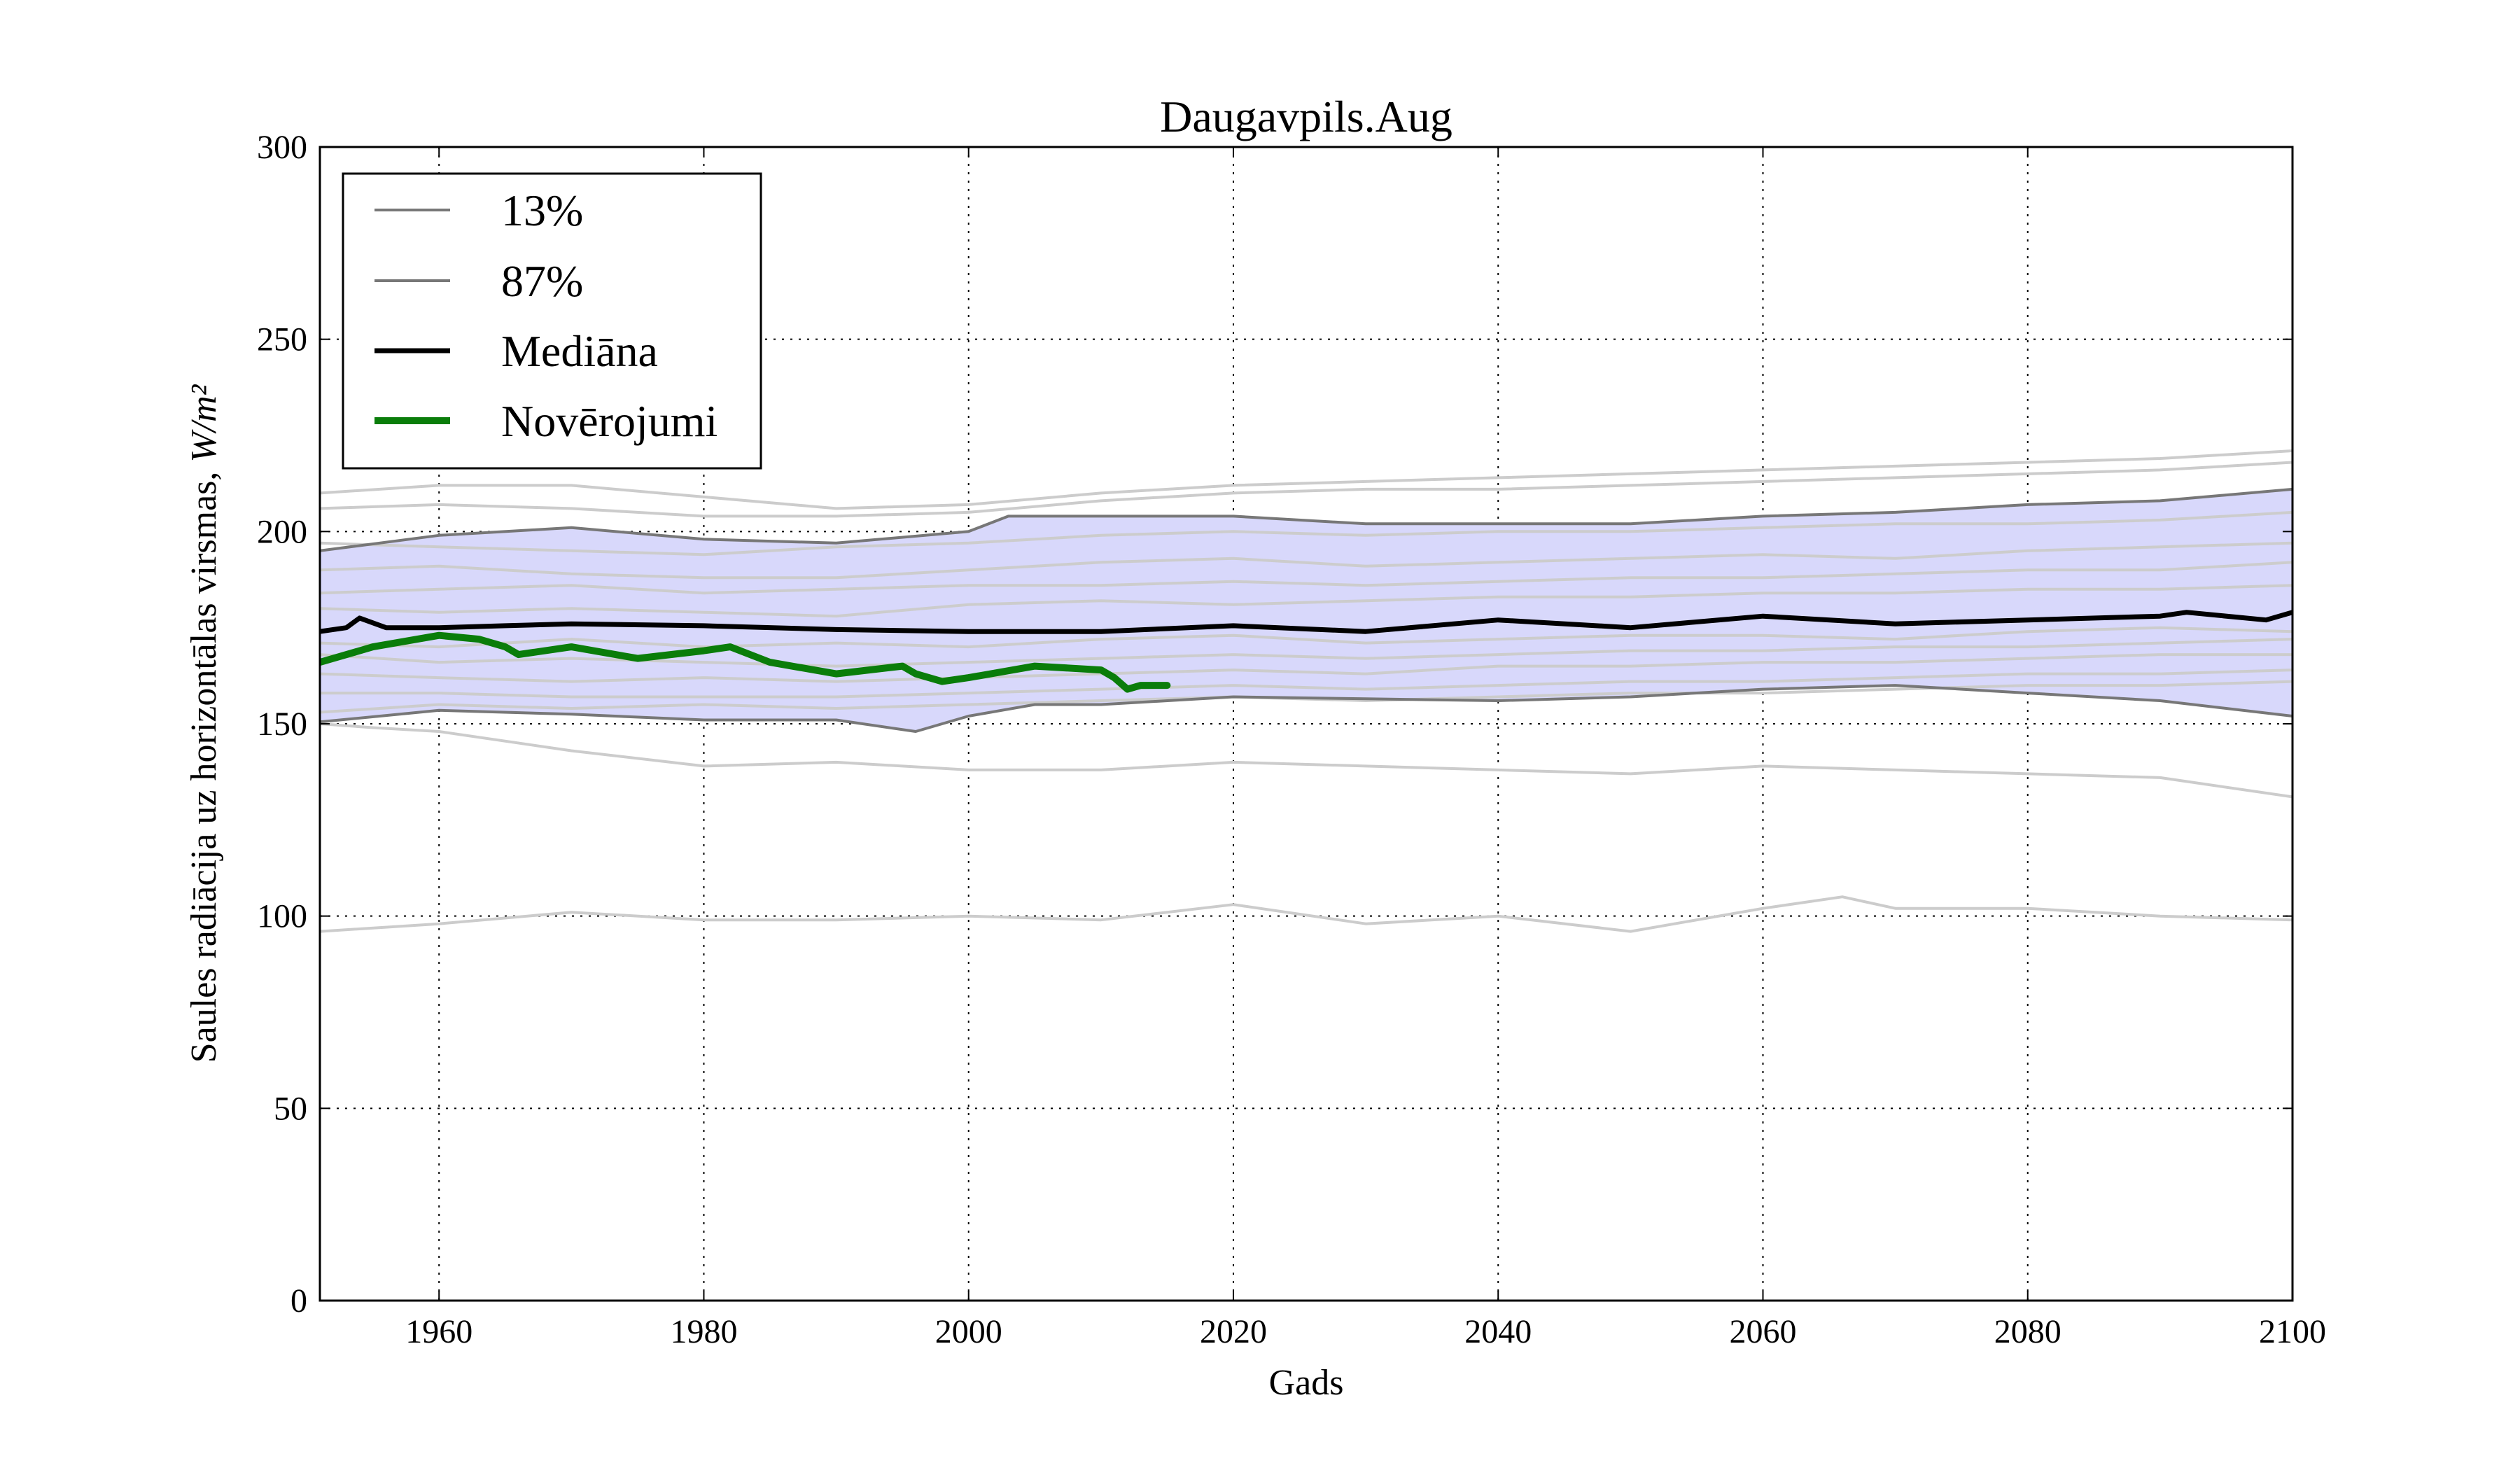 The height and width of the screenshot is (1470, 2520). What do you see at coordinates (282, 339) in the screenshot?
I see `y-tick-label: 250` at bounding box center [282, 339].